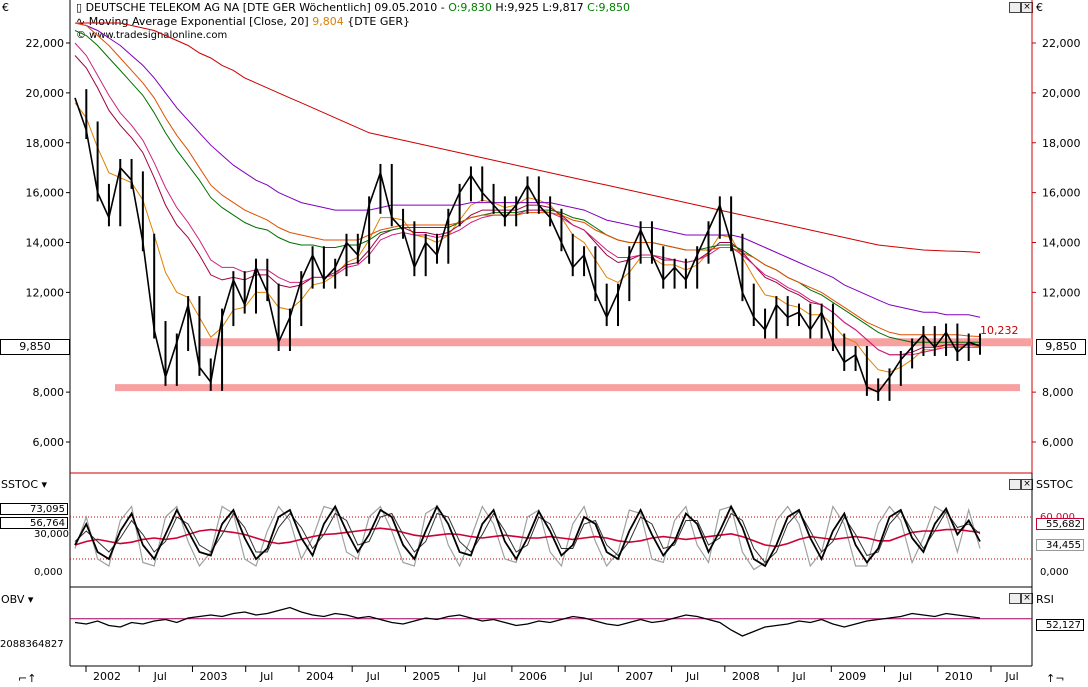 Image resolution: width=1088 pixels, height=687 pixels. I want to click on x-tick-label: 2008, so click(746, 676).